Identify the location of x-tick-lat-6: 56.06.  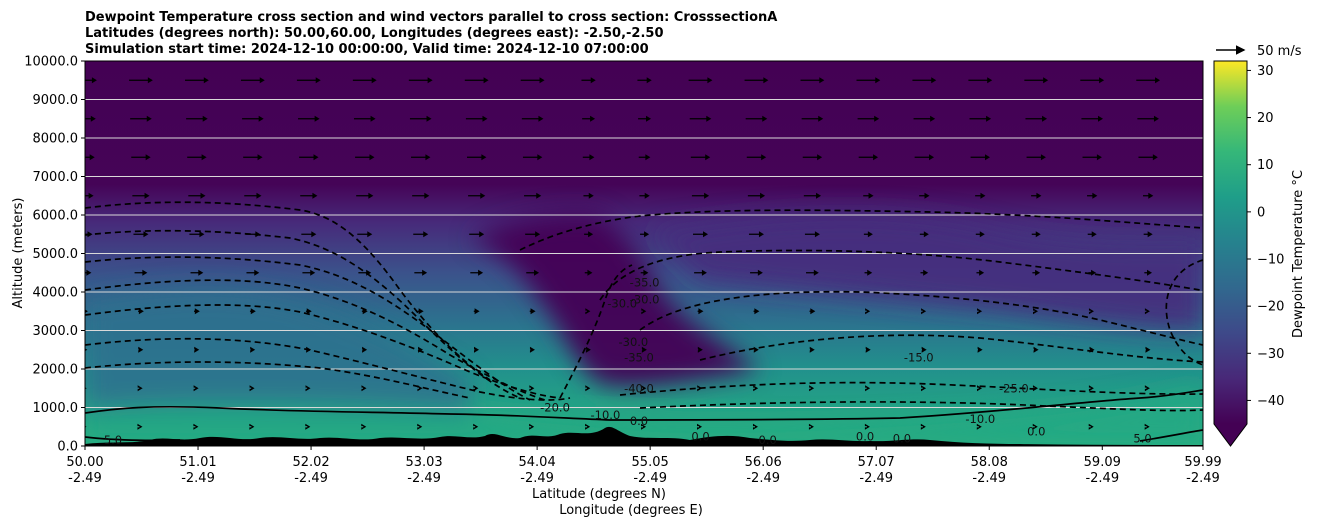
(763, 462).